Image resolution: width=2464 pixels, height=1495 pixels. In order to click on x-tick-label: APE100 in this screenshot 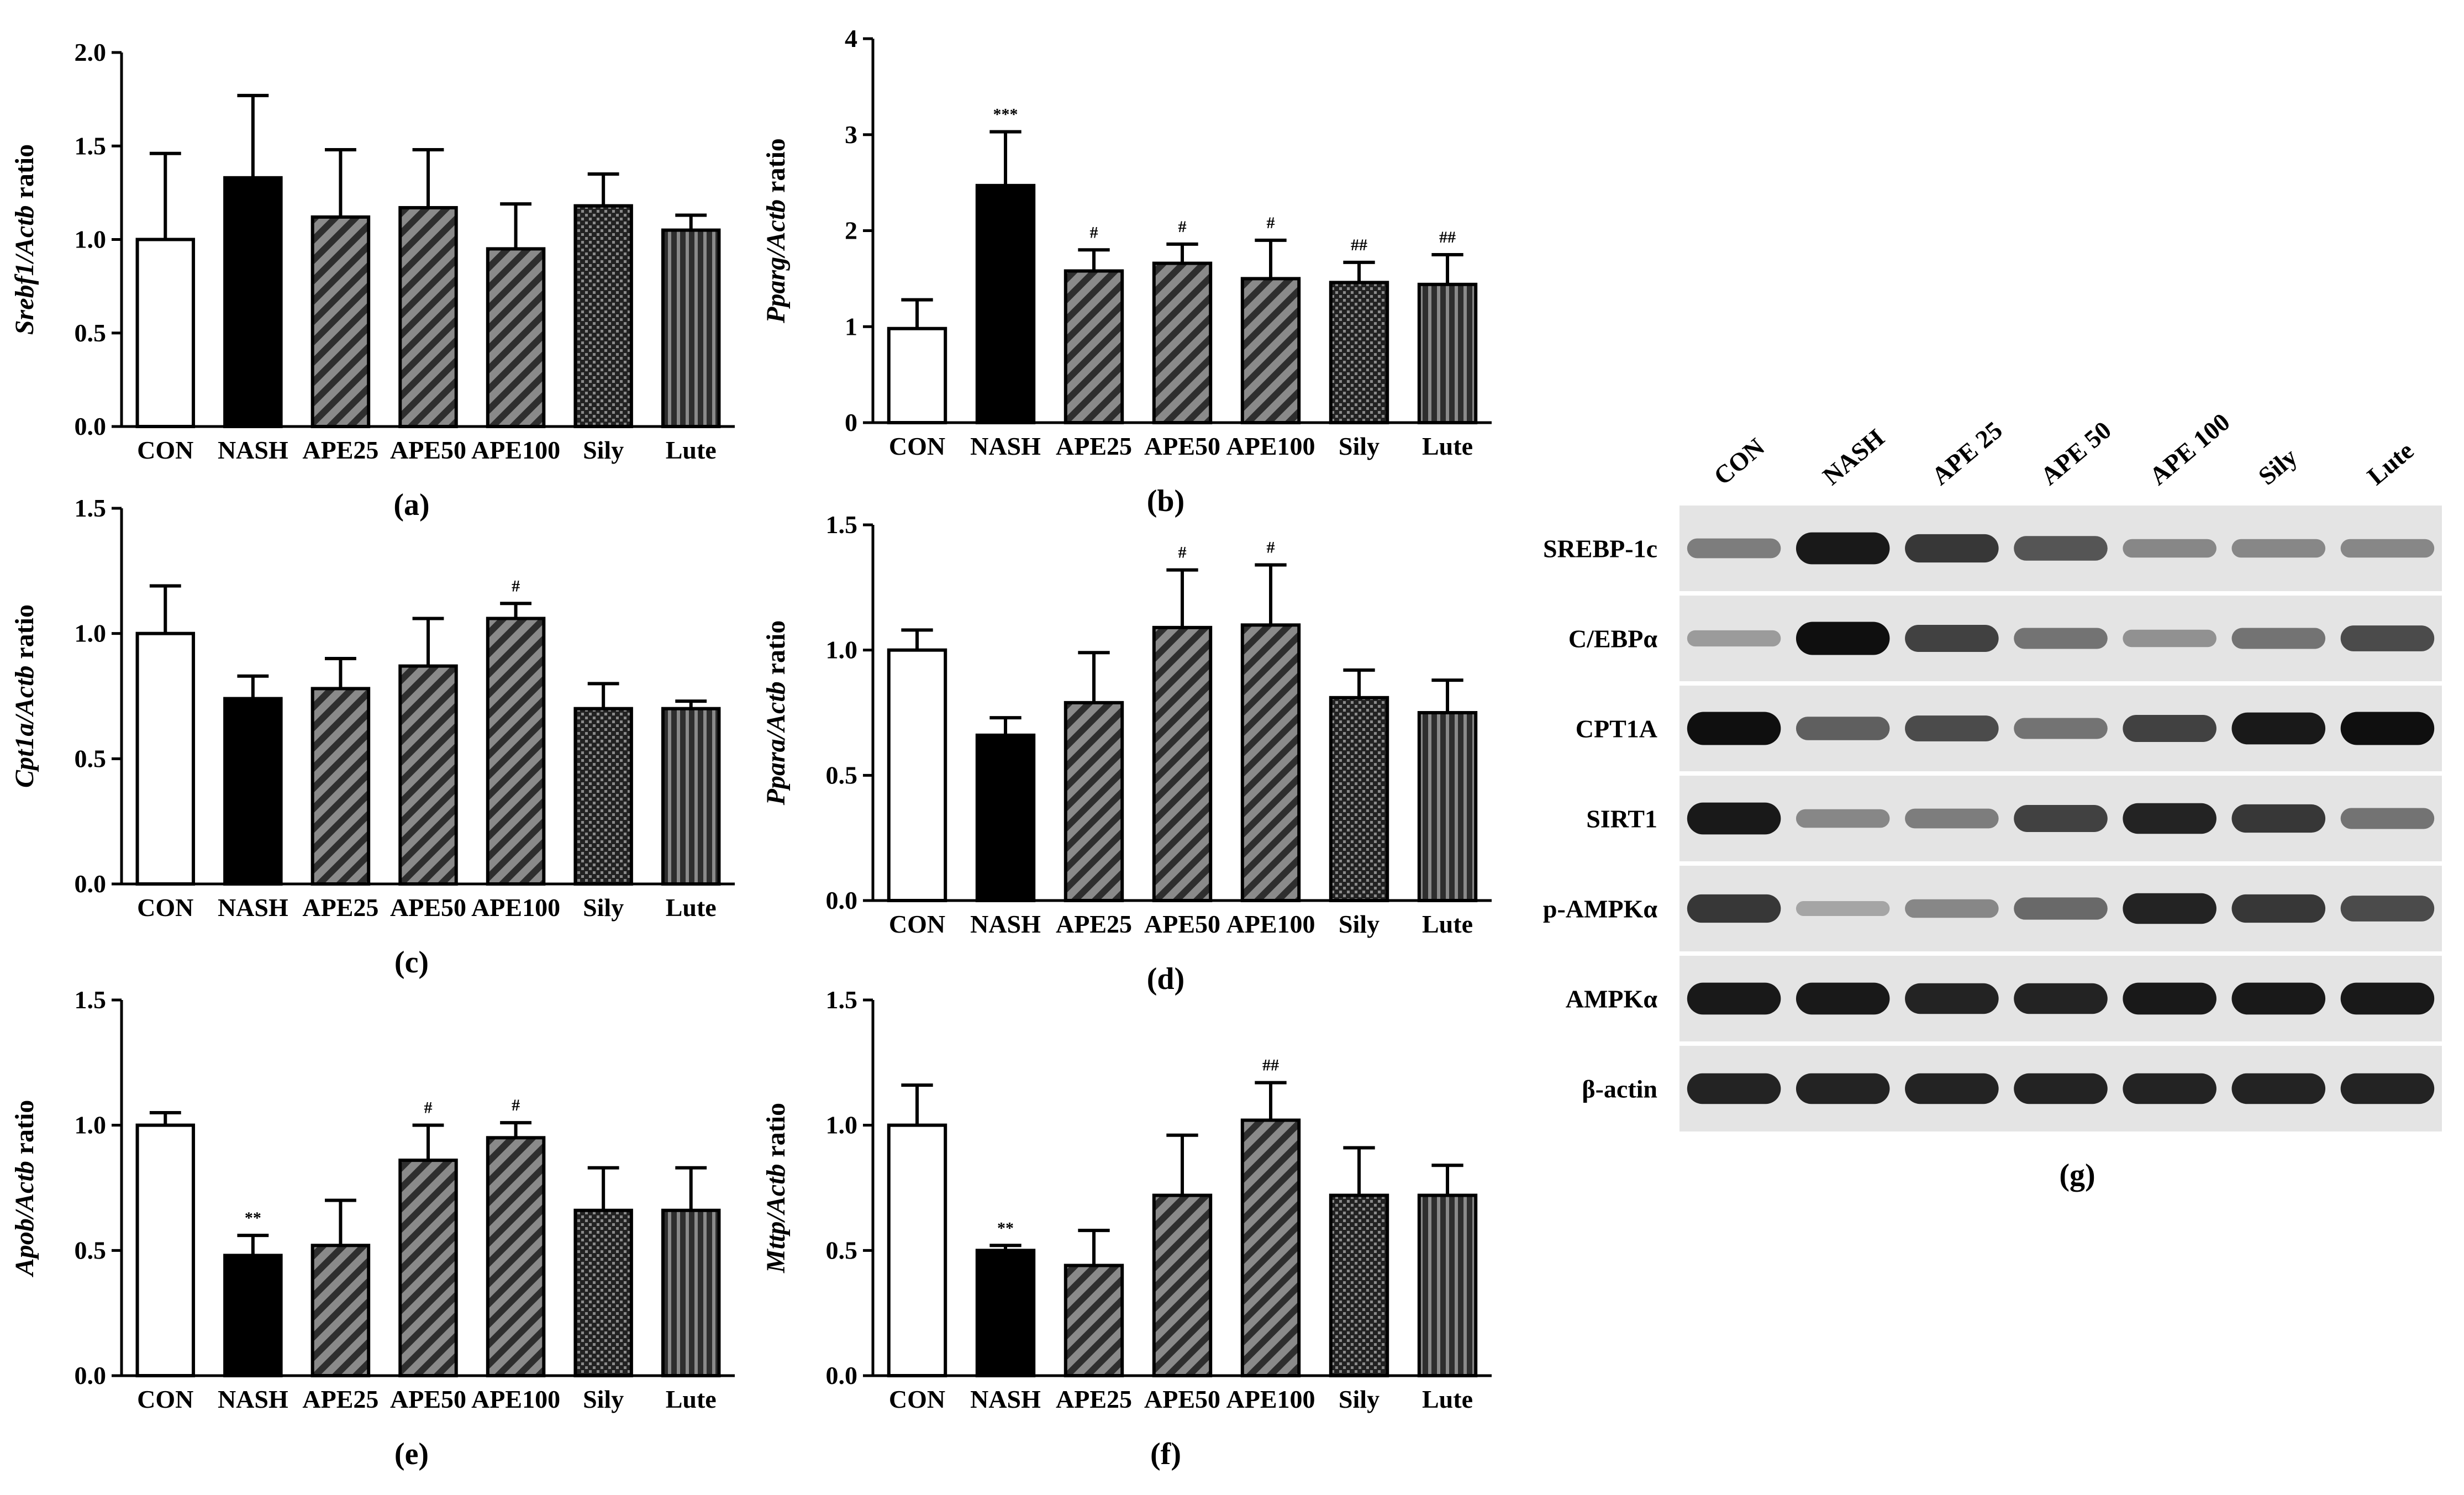, I will do `click(515, 450)`.